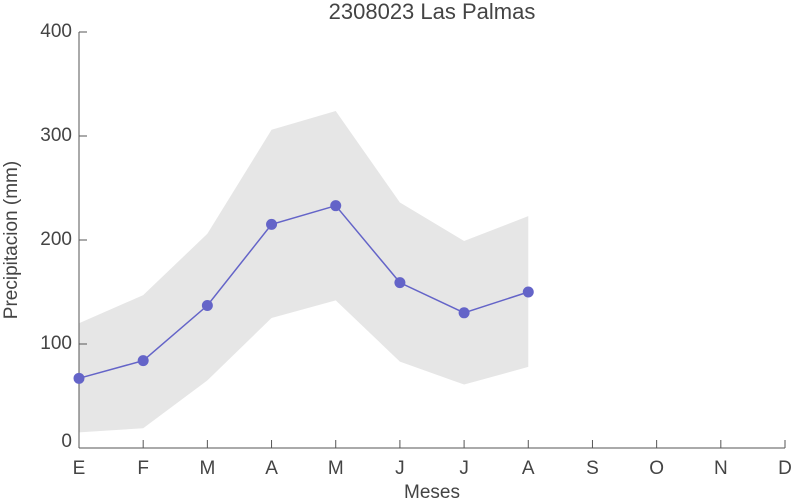  What do you see at coordinates (592, 468) in the screenshot?
I see `x-tick-label: S` at bounding box center [592, 468].